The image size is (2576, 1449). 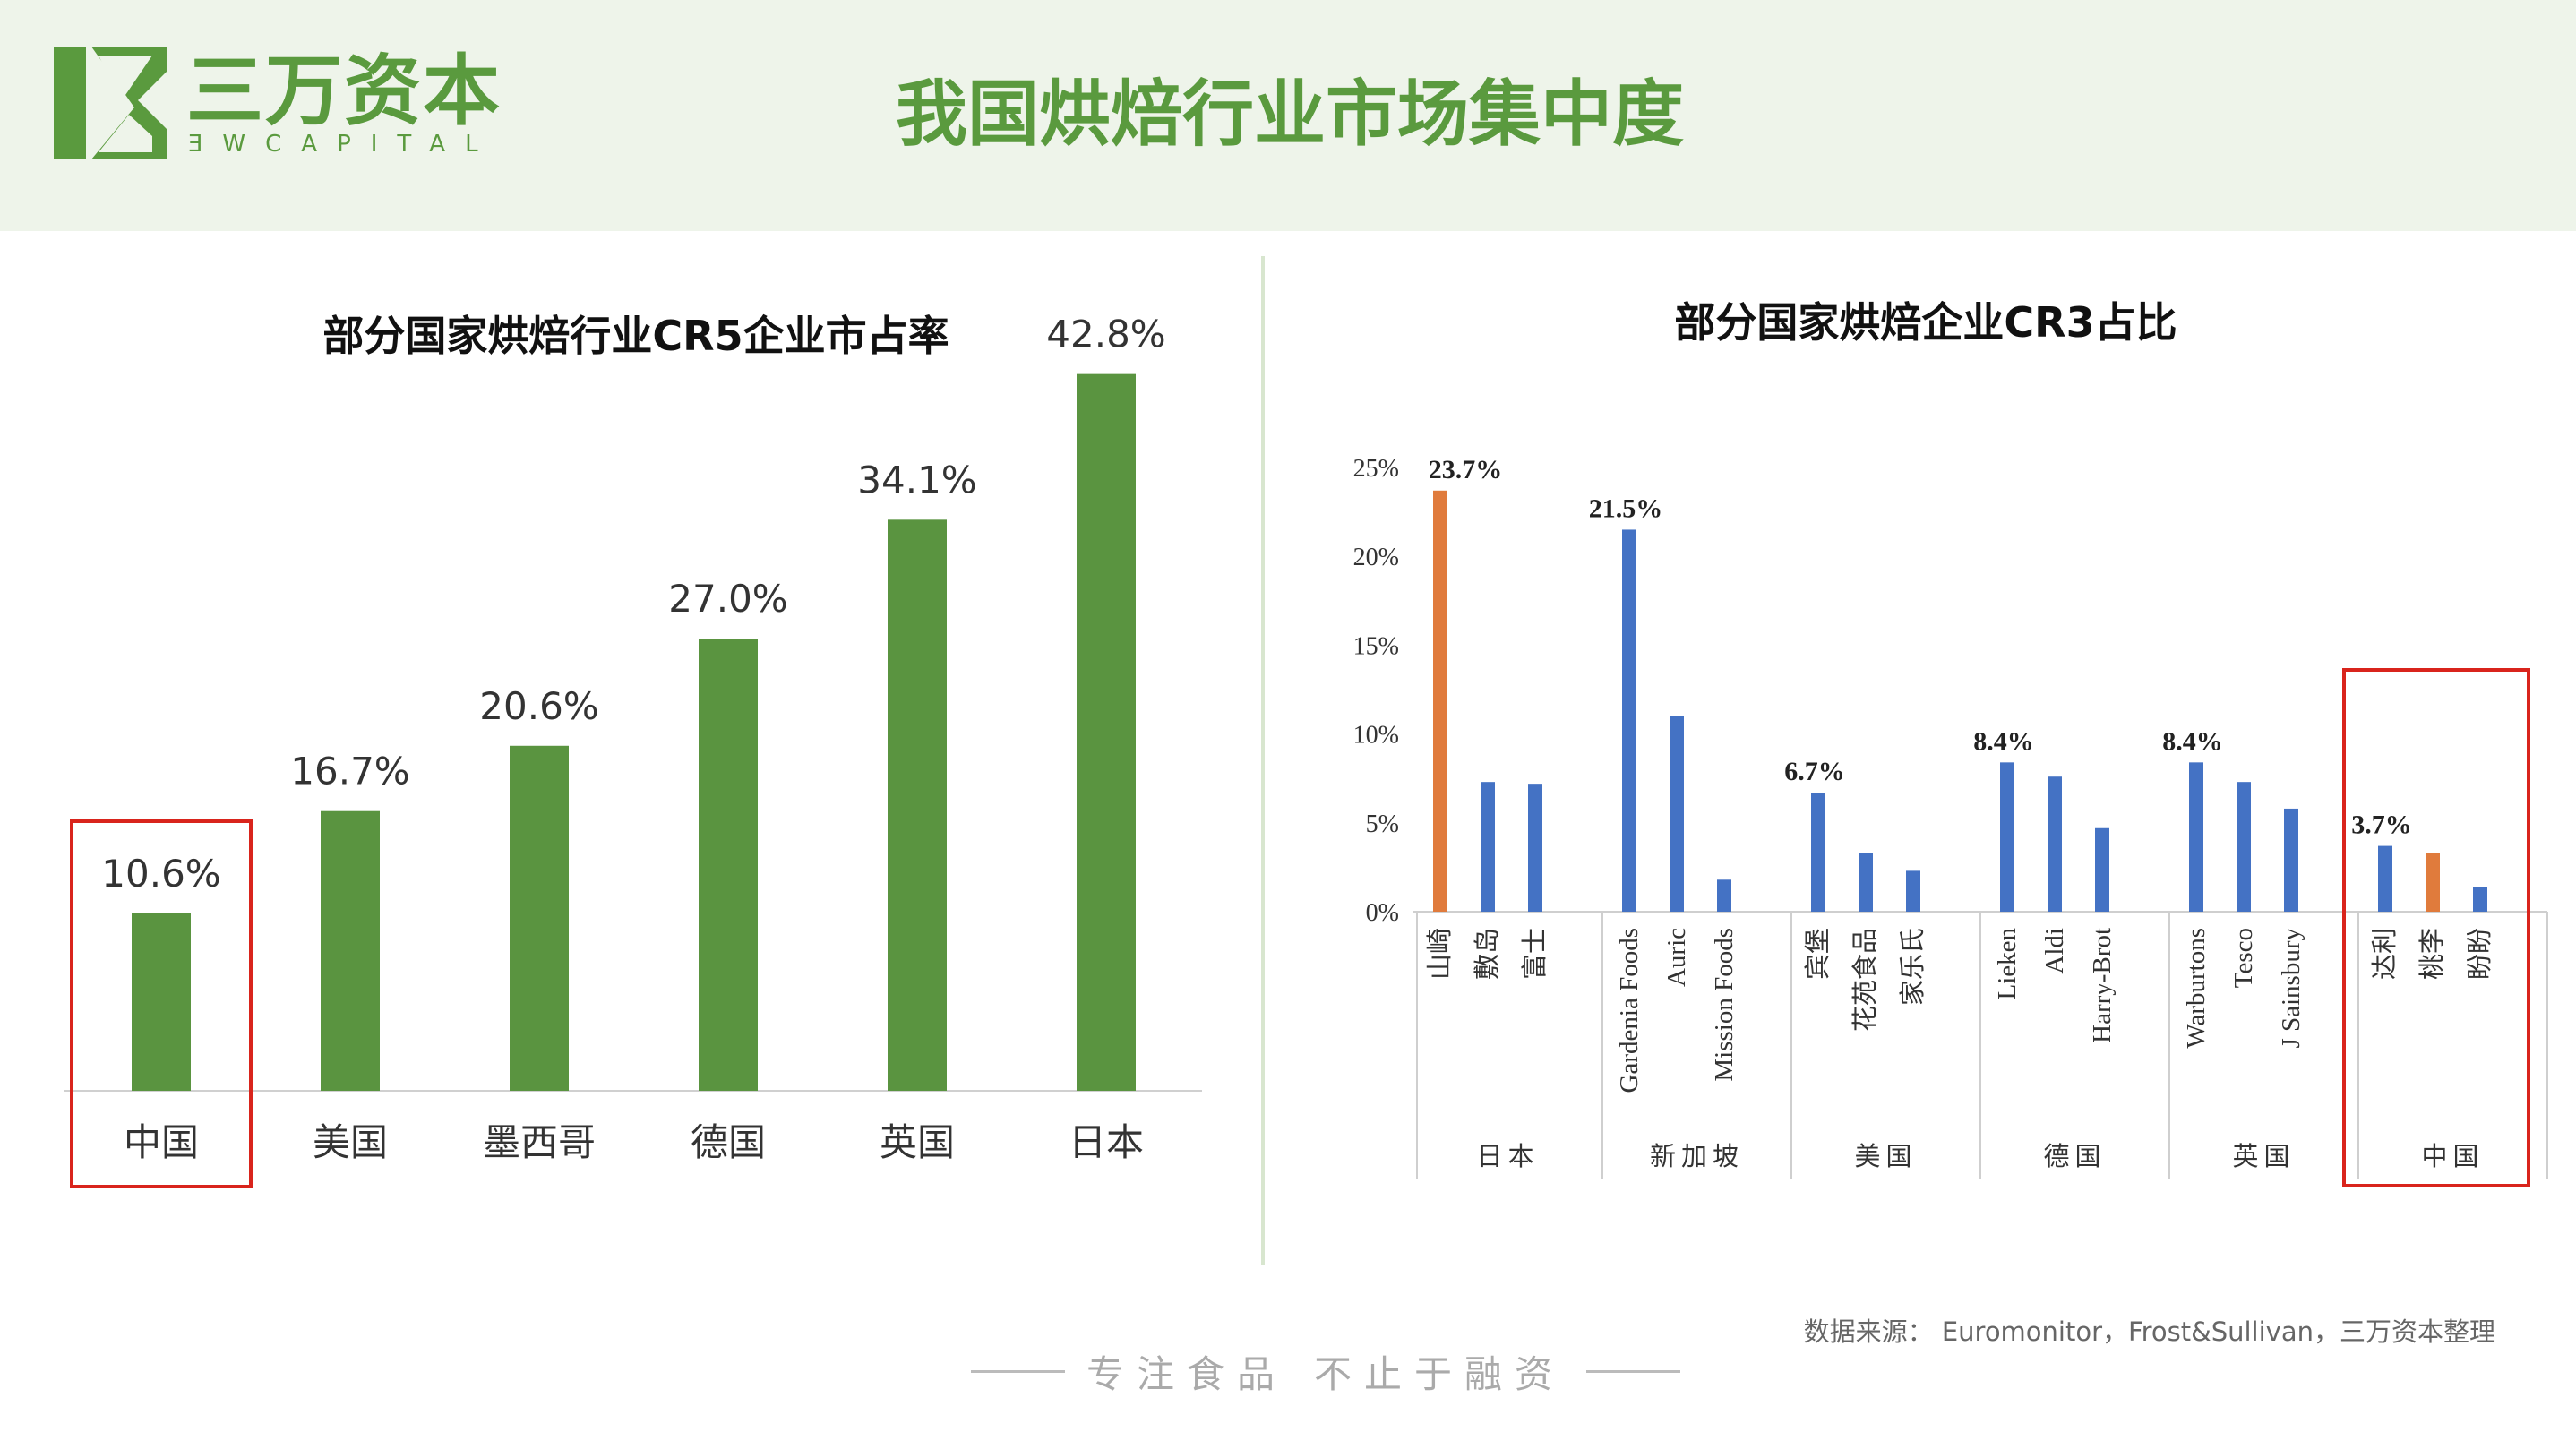 What do you see at coordinates (110, 103) in the screenshot?
I see `logo-mark-icon` at bounding box center [110, 103].